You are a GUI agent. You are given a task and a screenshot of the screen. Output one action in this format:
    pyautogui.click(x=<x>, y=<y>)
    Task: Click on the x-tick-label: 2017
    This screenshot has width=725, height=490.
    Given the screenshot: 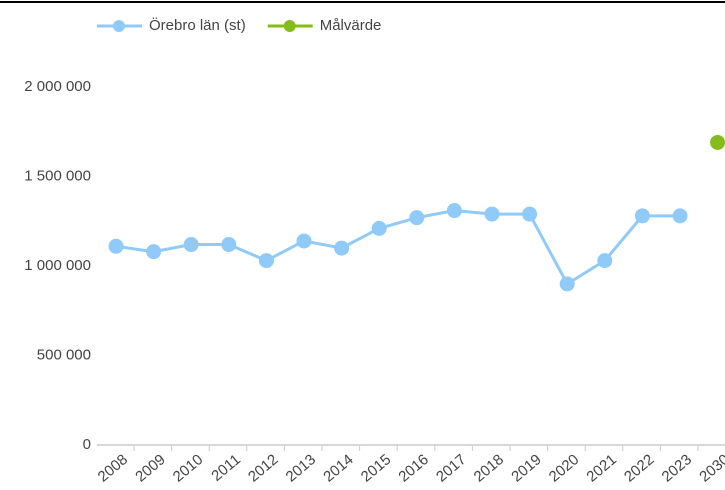 What is the action you would take?
    pyautogui.click(x=451, y=468)
    